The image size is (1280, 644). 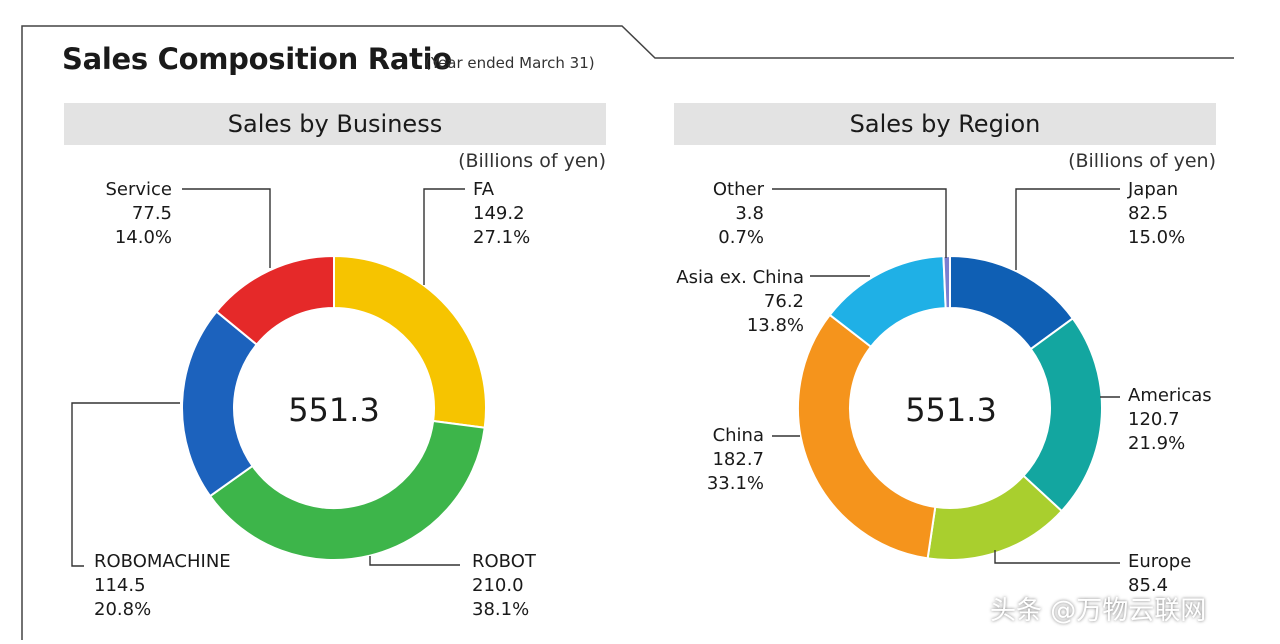 What do you see at coordinates (1157, 237) in the screenshot?
I see `label-japan-percent: 15.0%` at bounding box center [1157, 237].